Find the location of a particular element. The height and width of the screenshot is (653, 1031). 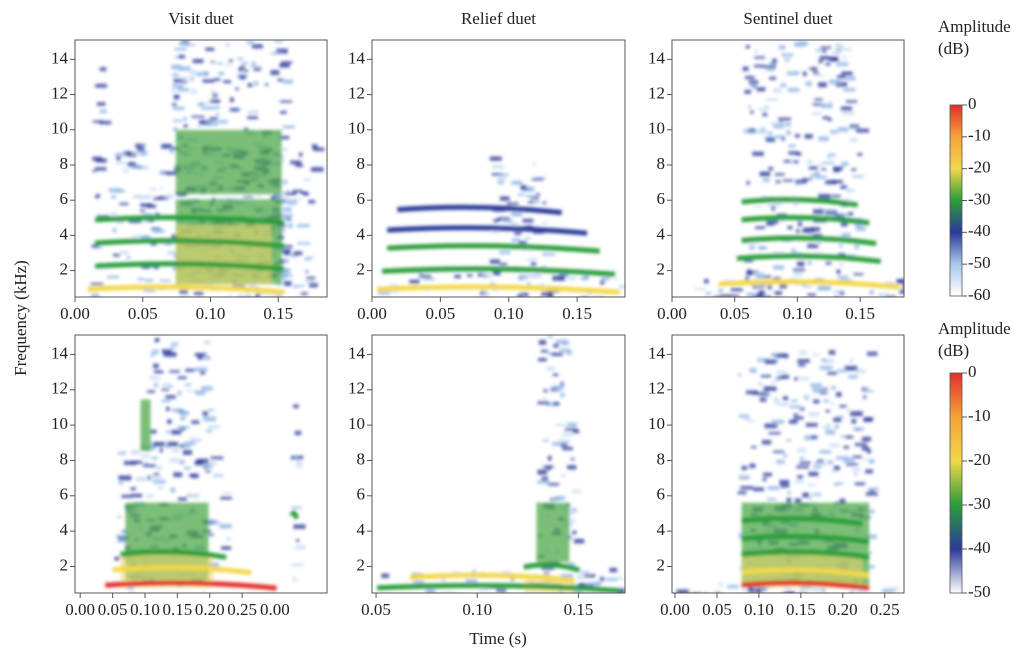

x-axis-label: Time (s) is located at coordinates (497, 638).